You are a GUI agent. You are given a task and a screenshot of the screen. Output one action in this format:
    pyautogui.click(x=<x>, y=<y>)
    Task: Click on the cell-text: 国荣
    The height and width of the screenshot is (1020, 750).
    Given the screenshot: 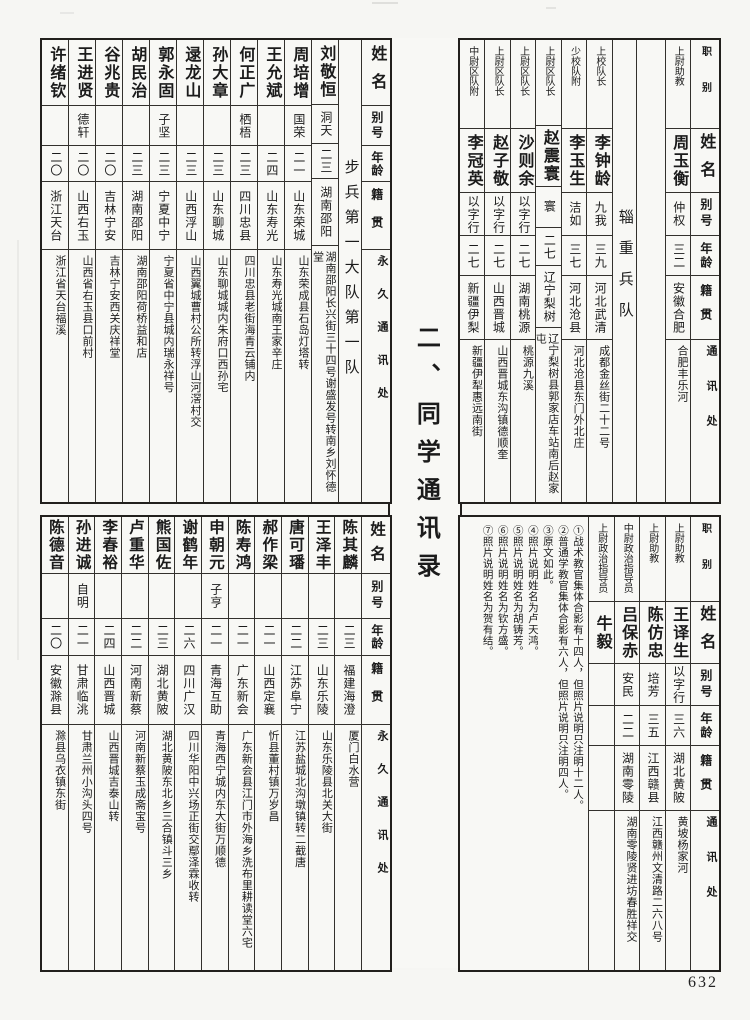 What is the action you would take?
    pyautogui.click(x=298, y=125)
    